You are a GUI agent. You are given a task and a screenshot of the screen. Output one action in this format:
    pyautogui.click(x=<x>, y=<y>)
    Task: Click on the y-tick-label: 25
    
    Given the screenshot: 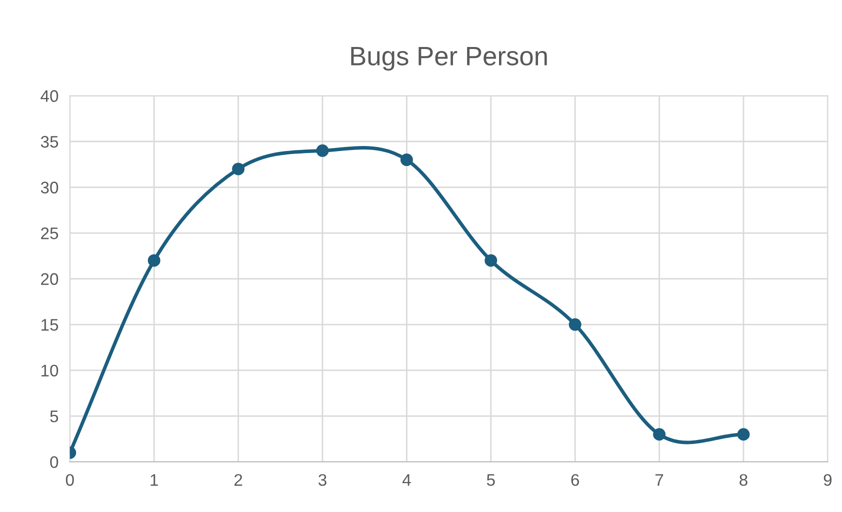 What is the action you would take?
    pyautogui.click(x=49, y=233)
    